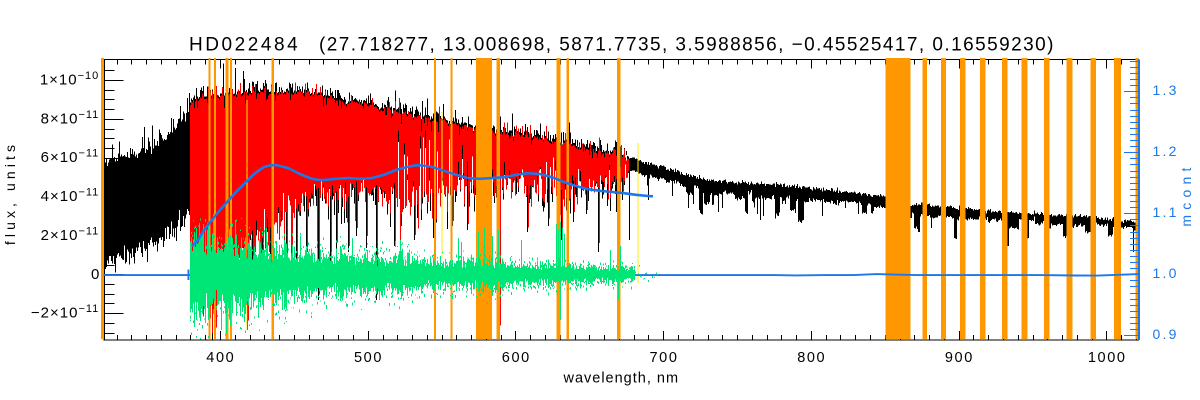 Image resolution: width=1200 pixels, height=400 pixels. Describe the element at coordinates (620, 379) in the screenshot. I see `svg-text: wavelength, nm` at that location.